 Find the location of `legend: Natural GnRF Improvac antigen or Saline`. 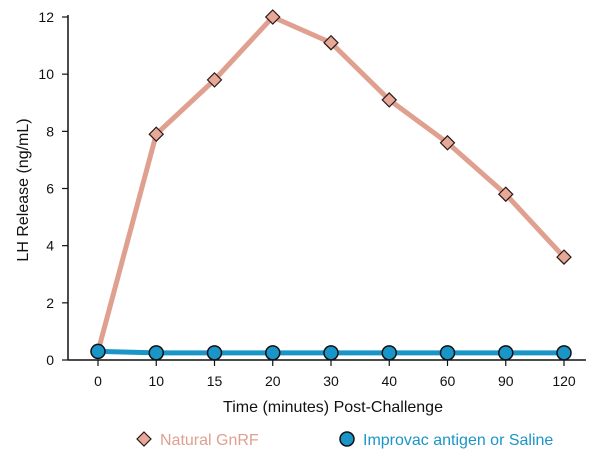

legend: Natural GnRF Improvac antigen or Saline is located at coordinates (344, 440).